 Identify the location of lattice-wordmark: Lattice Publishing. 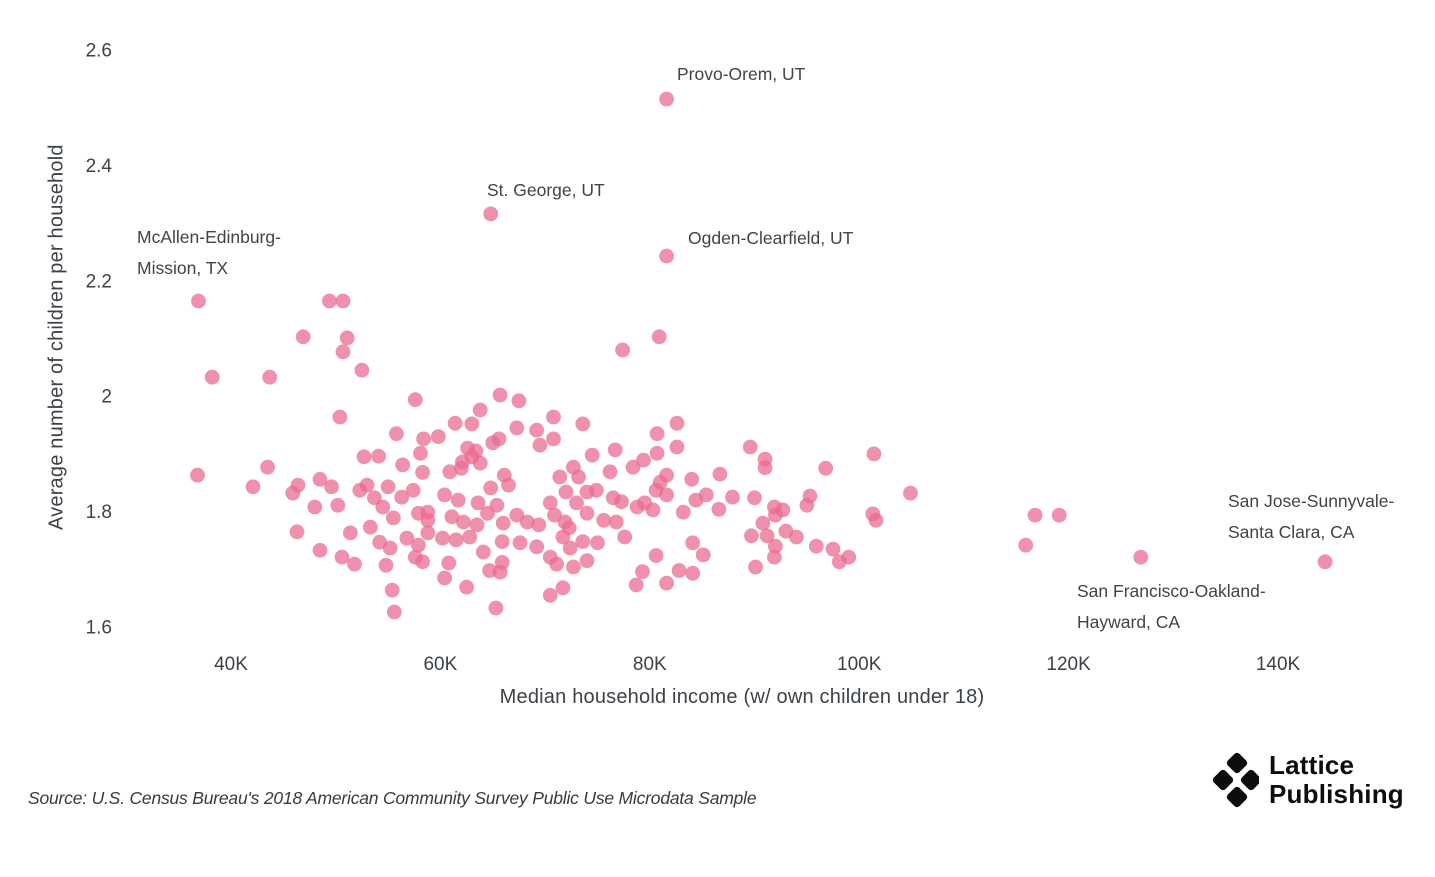
(1336, 780).